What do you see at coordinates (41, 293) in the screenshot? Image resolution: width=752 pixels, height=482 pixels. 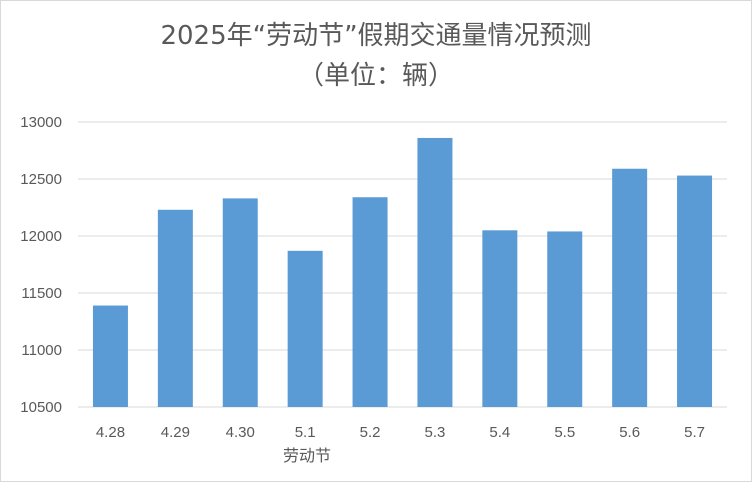 I see `y-tick-label: 11500` at bounding box center [41, 293].